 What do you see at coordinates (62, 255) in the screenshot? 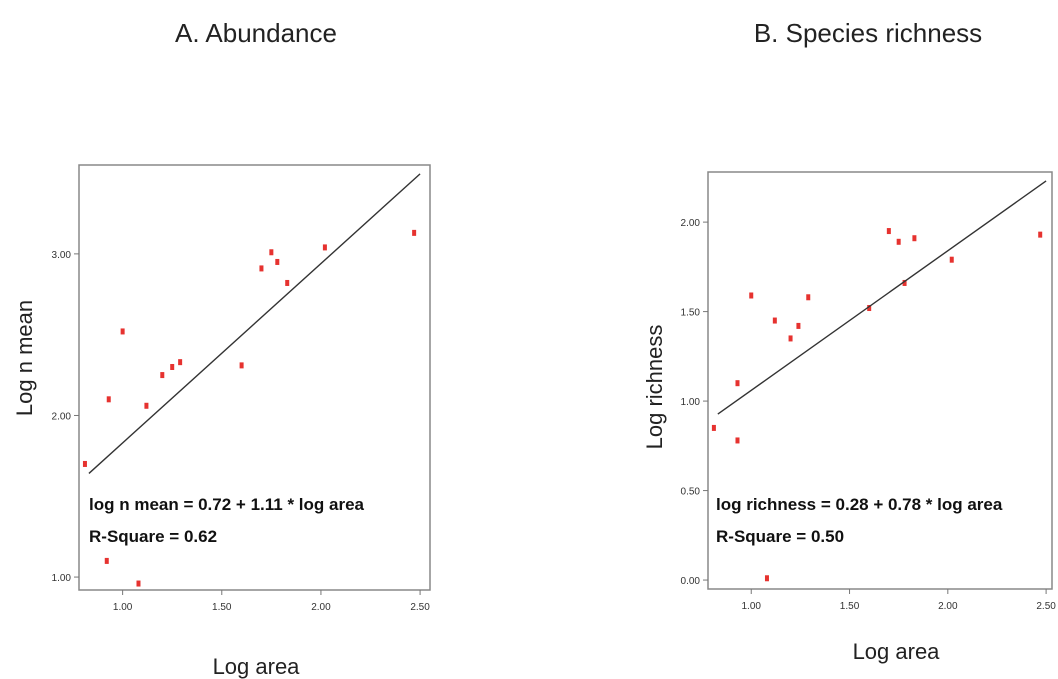
I see `y-tick-label: 3.00` at bounding box center [62, 255].